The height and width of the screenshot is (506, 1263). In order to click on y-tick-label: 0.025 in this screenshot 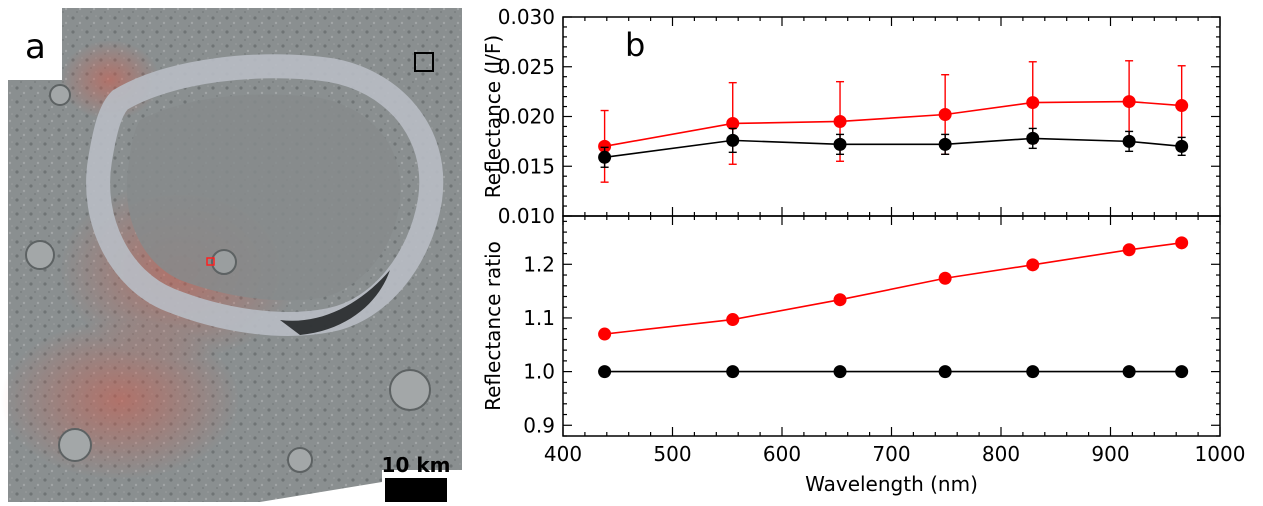, I will do `click(526, 67)`.